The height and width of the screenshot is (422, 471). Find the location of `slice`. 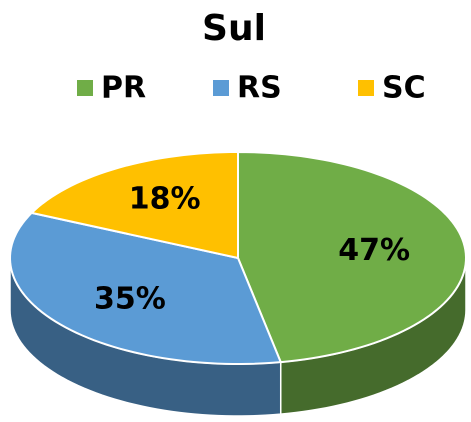

slice is located at coordinates (134, 205).